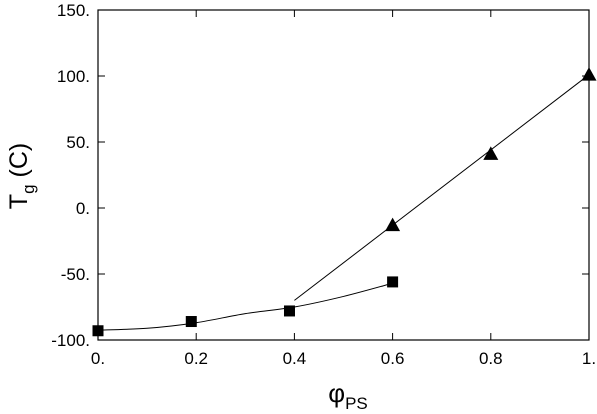 The width and height of the screenshot is (597, 414). What do you see at coordinates (356, 403) in the screenshot?
I see `x-axis-title-sub: PS` at bounding box center [356, 403].